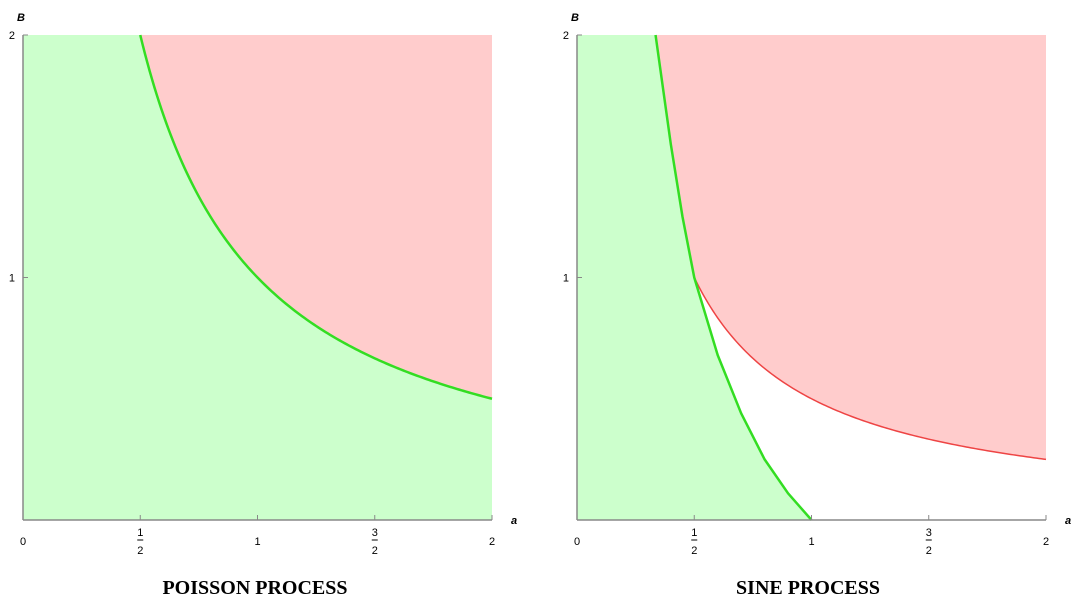 The image size is (1072, 596). What do you see at coordinates (254, 586) in the screenshot?
I see `panel-caption: POISSON PROCESS` at bounding box center [254, 586].